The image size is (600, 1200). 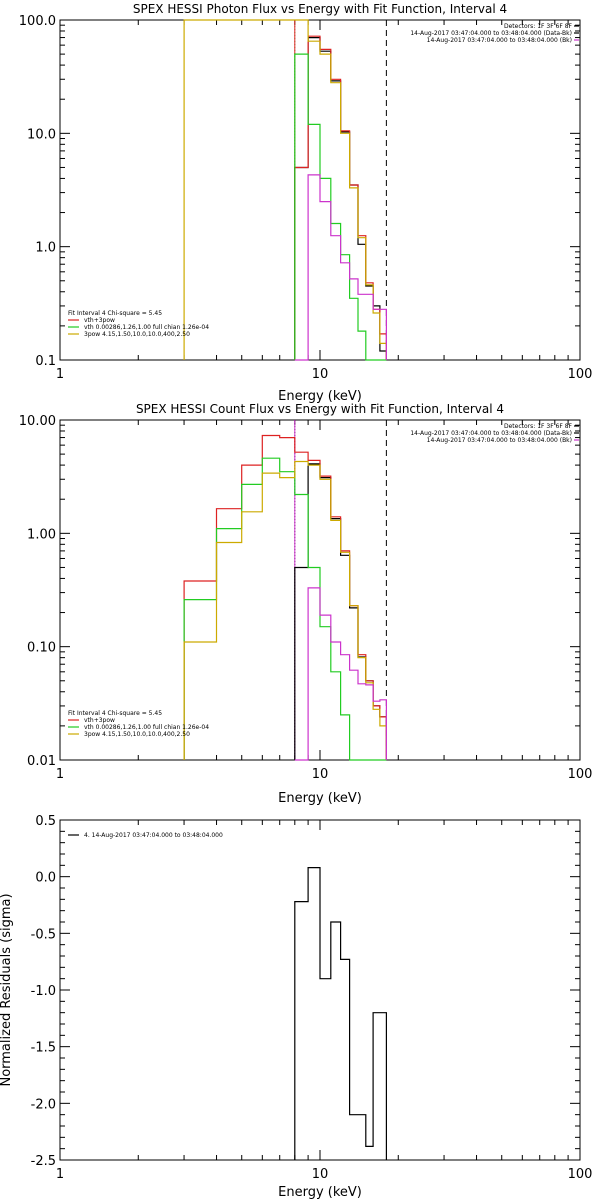 I want to click on residuals-xlabel: Energy (keV), so click(x=320, y=1192).